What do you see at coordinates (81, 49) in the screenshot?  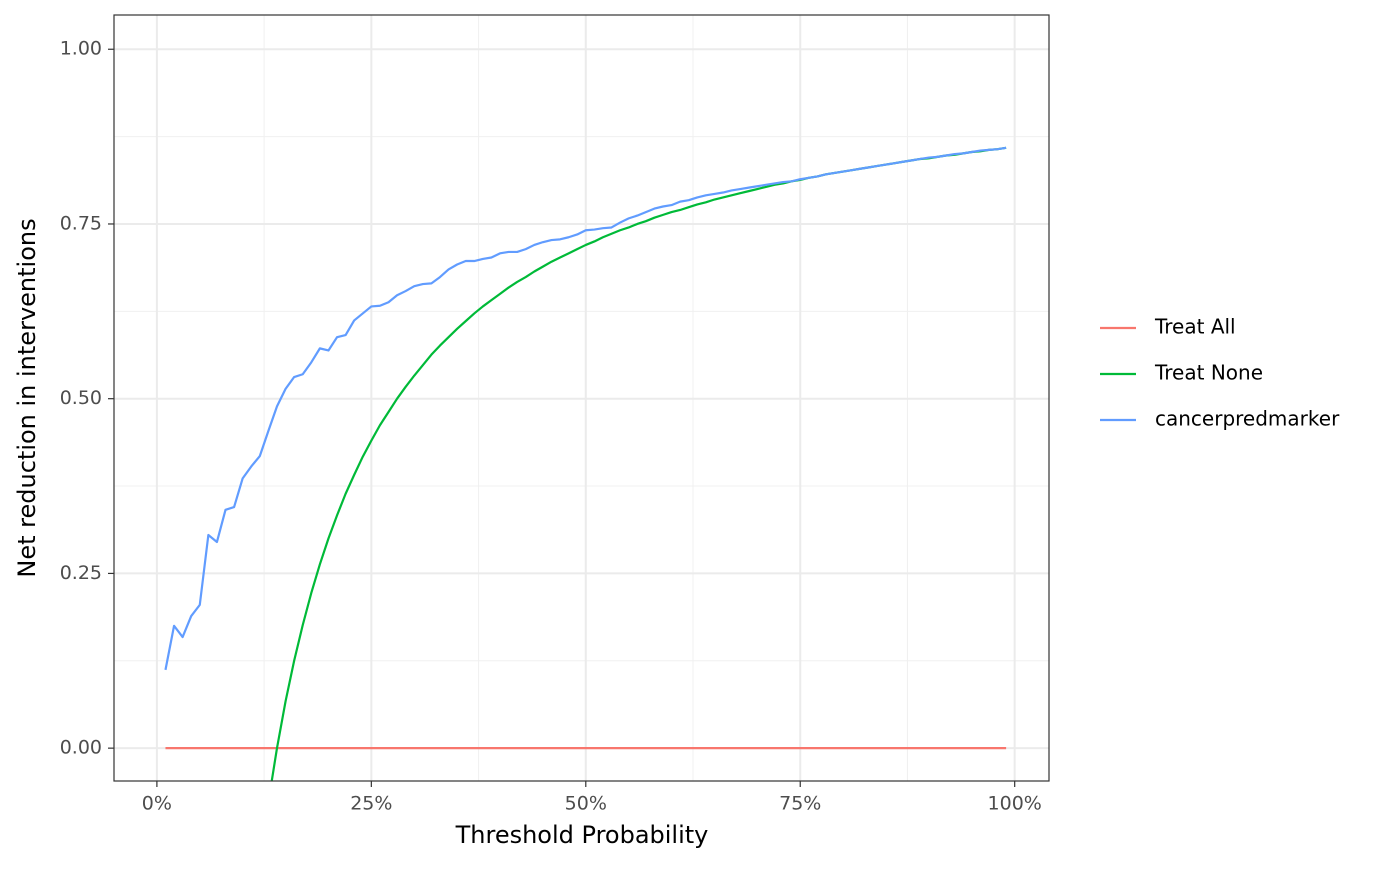 I see `y-tick-label: 1.00` at bounding box center [81, 49].